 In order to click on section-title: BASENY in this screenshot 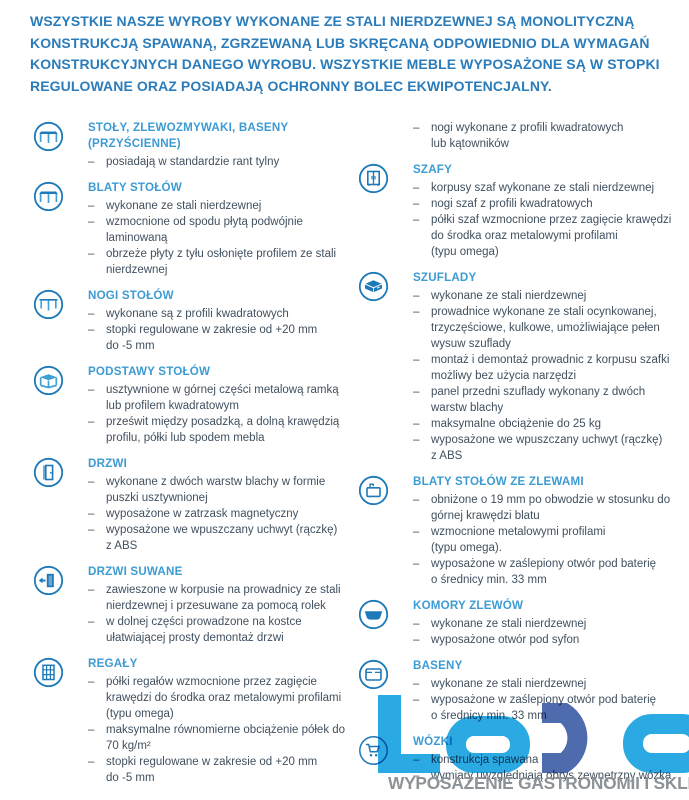, I will do `click(438, 665)`.